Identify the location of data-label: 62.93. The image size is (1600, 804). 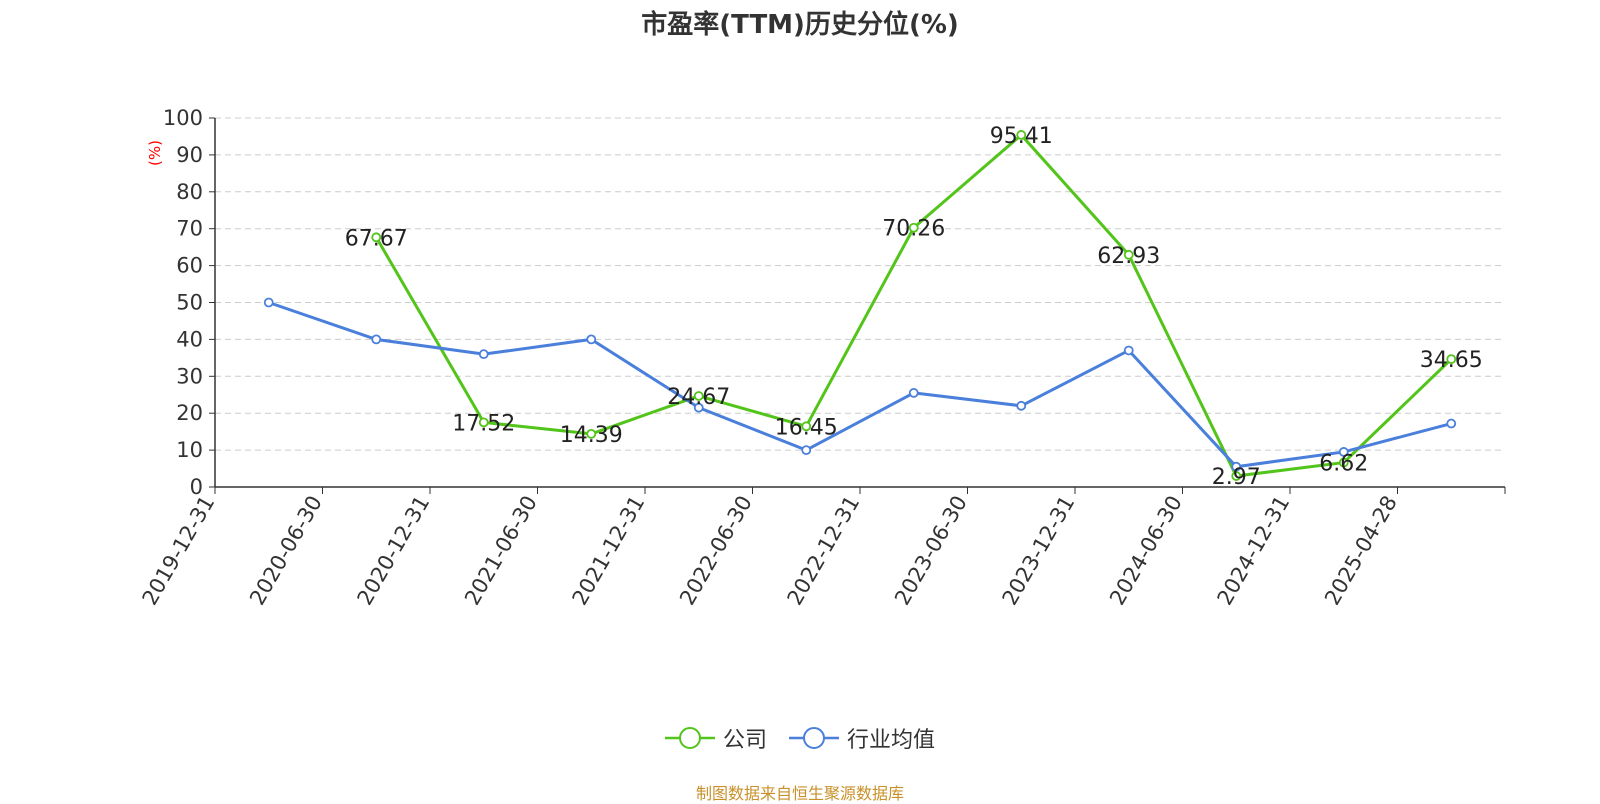
(1128, 256).